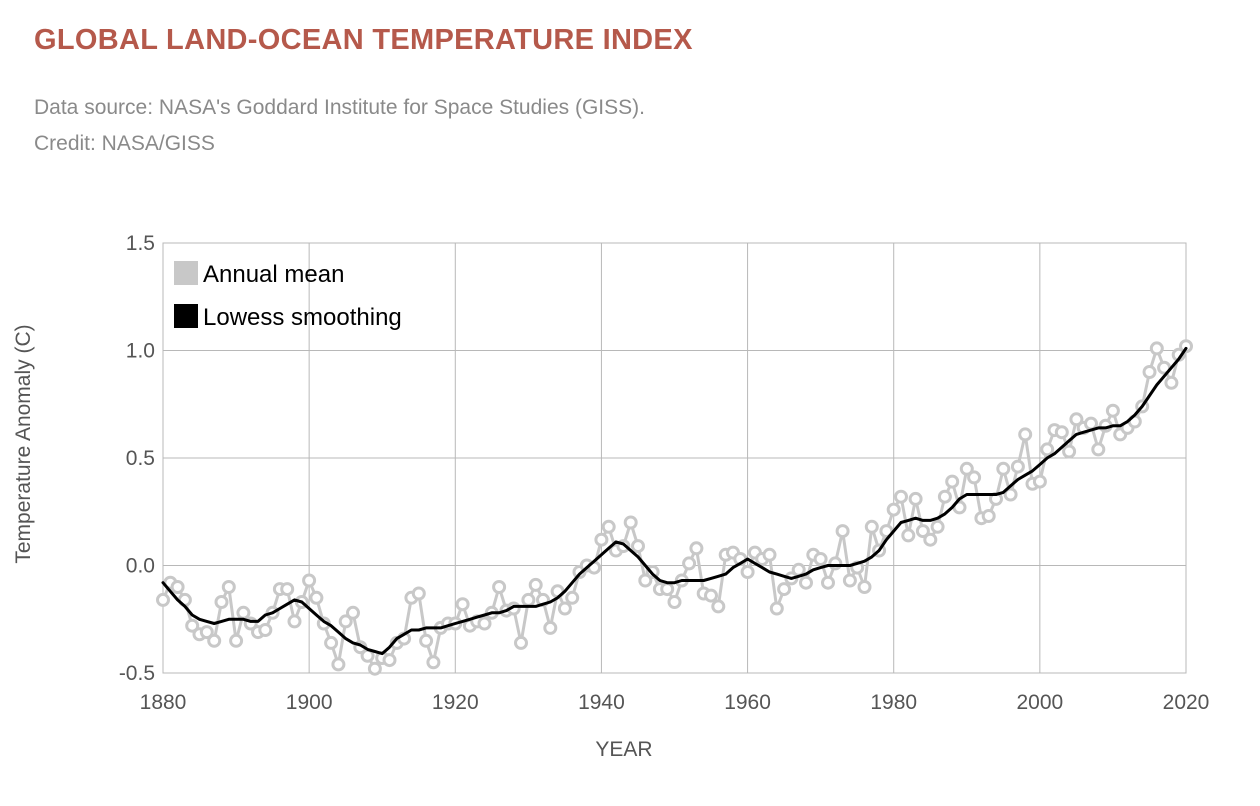 The height and width of the screenshot is (806, 1260). I want to click on y-tick-label: 0.5, so click(140, 458).